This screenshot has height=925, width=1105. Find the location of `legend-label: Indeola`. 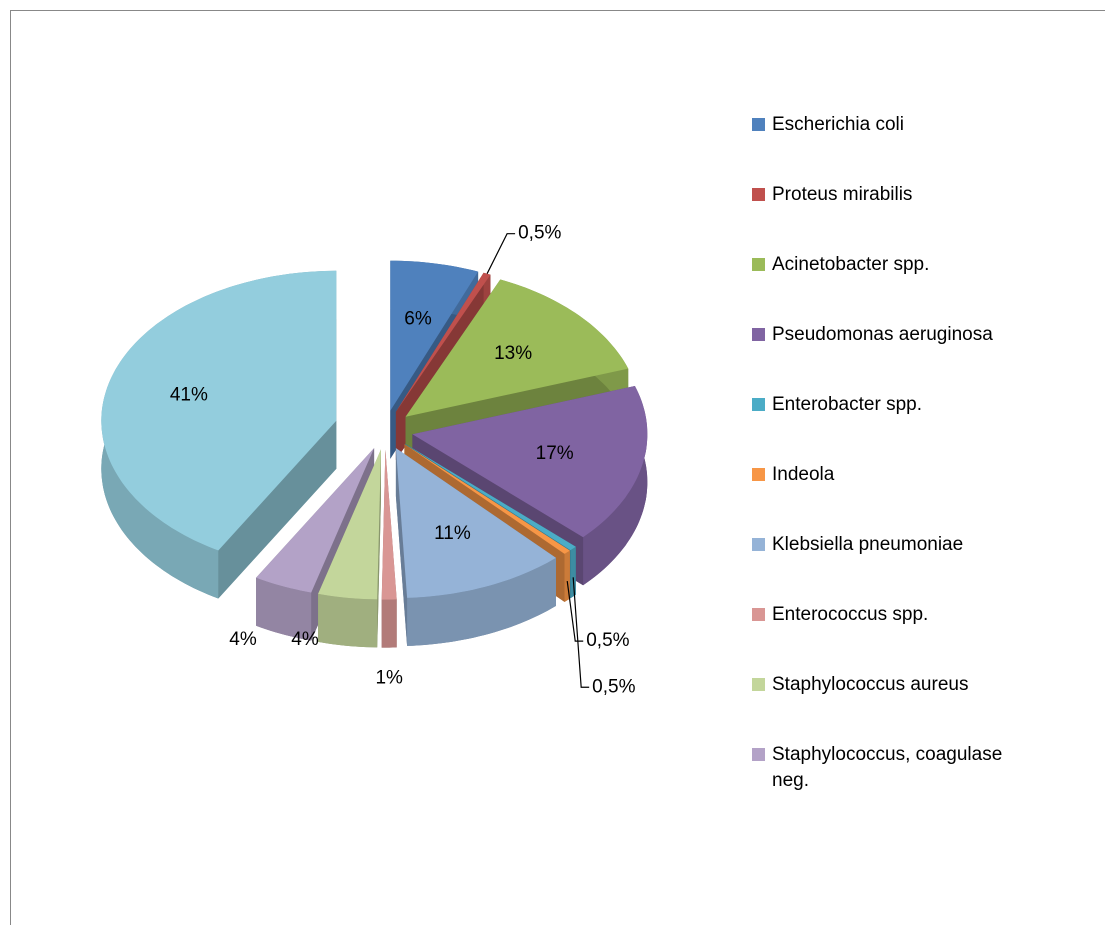

legend-label: Indeola is located at coordinates (803, 474).